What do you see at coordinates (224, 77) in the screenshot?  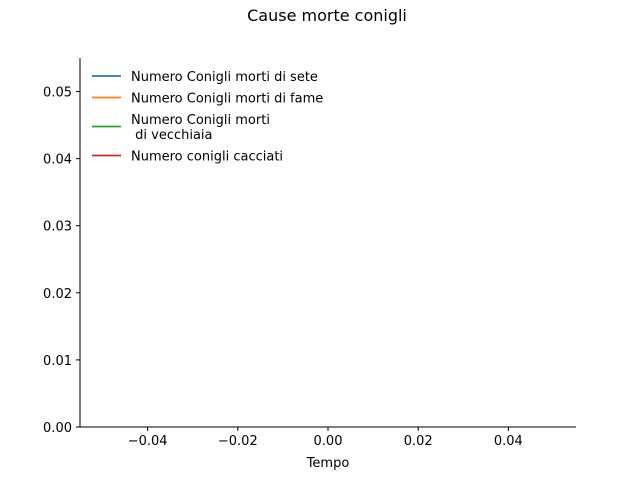 I see `legend-label: Numero Conigli morti di sete` at bounding box center [224, 77].